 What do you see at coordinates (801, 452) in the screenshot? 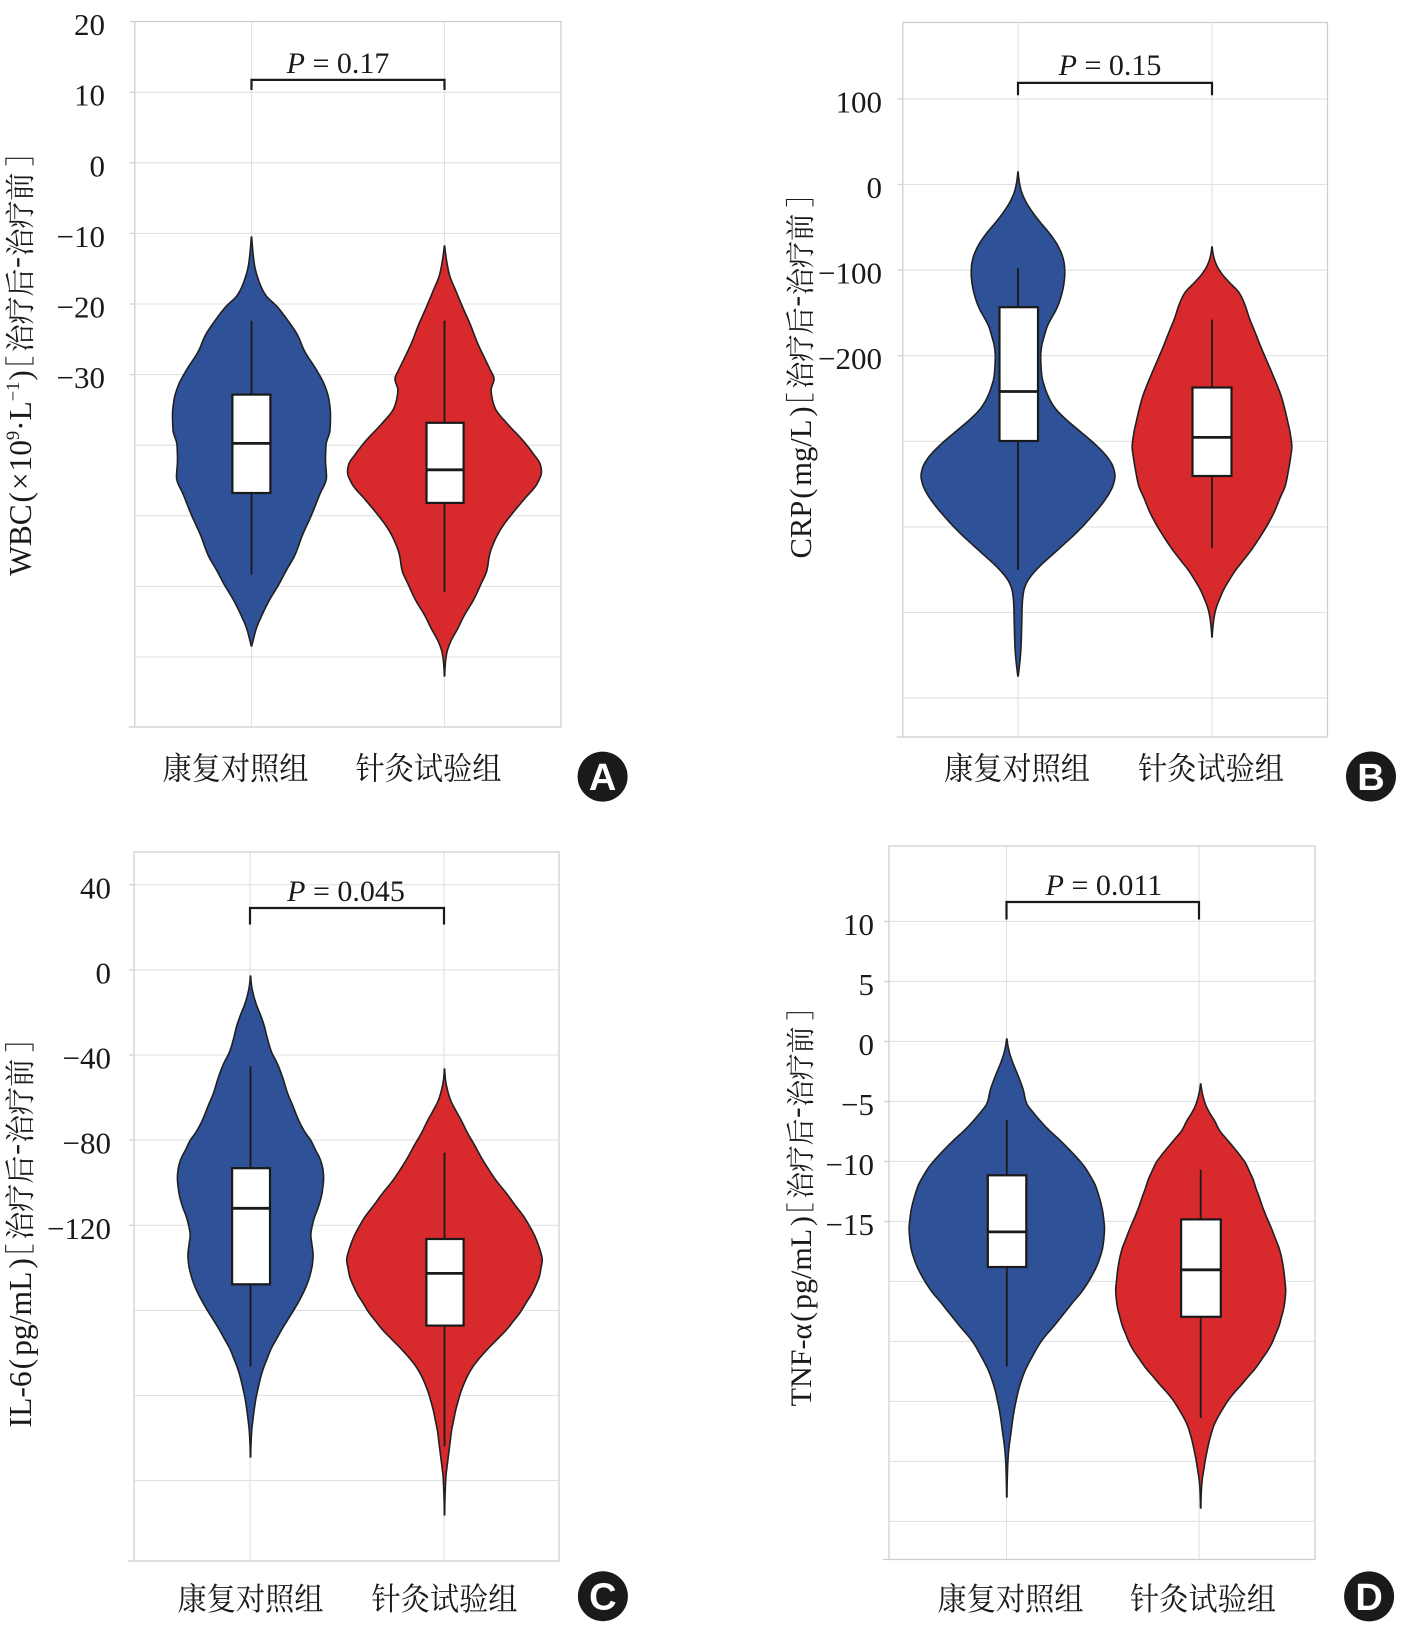
I see `svg-text: mg/L` at bounding box center [801, 452].